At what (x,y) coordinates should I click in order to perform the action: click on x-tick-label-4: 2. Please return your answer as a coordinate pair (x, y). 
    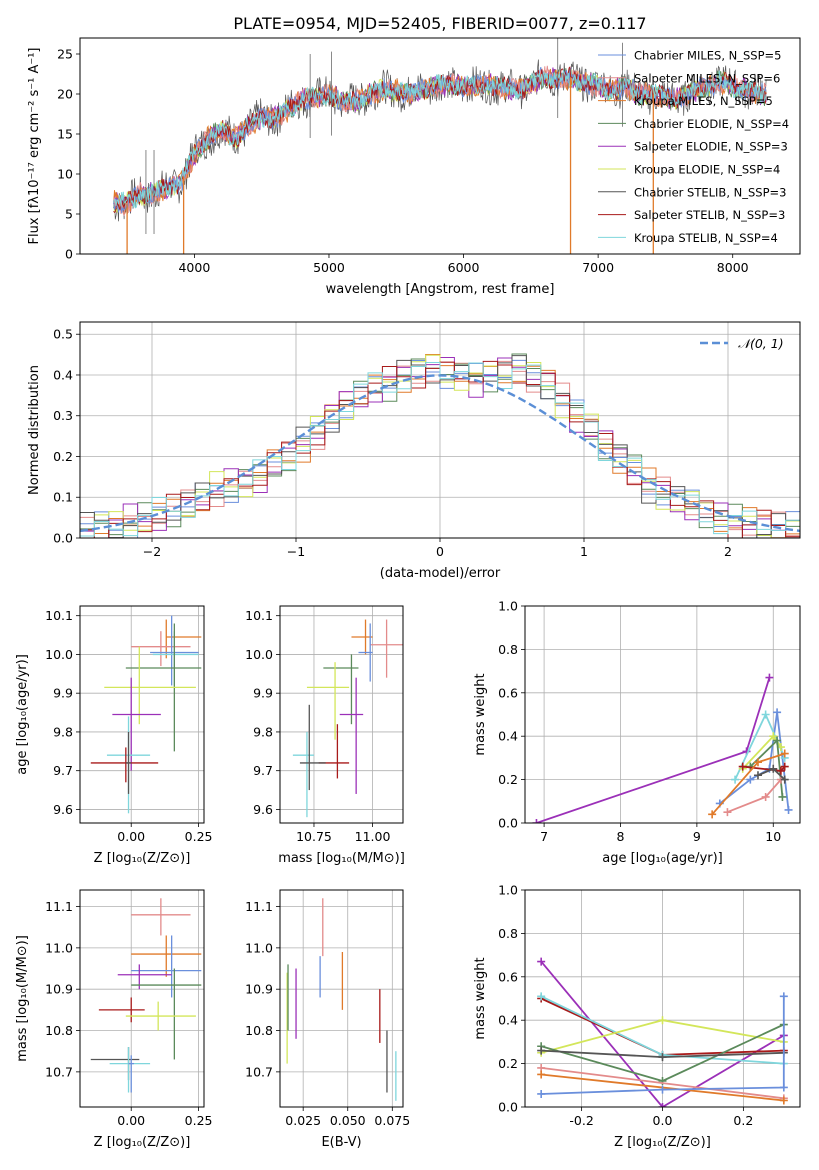
    Looking at the image, I should click on (728, 551).